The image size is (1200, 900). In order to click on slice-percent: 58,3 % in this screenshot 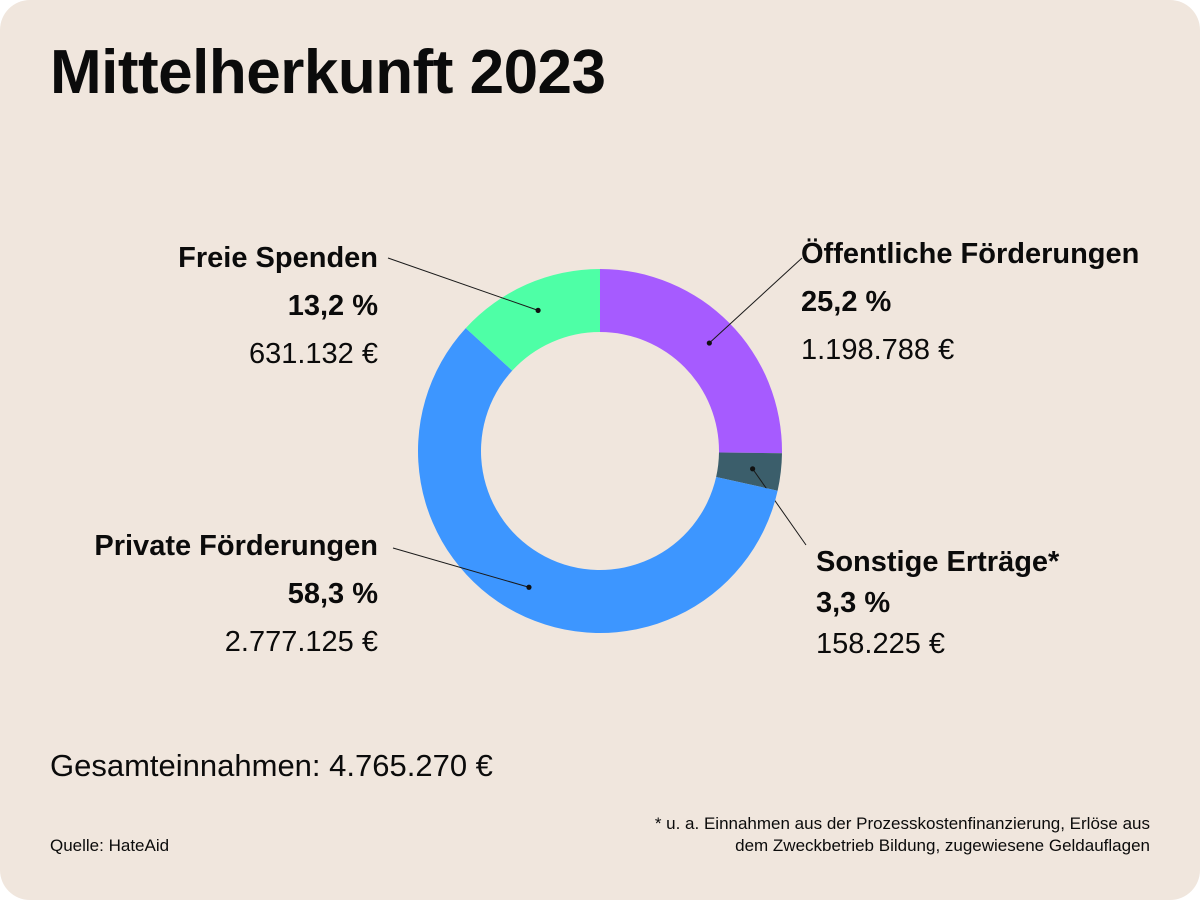, I will do `click(332, 594)`.